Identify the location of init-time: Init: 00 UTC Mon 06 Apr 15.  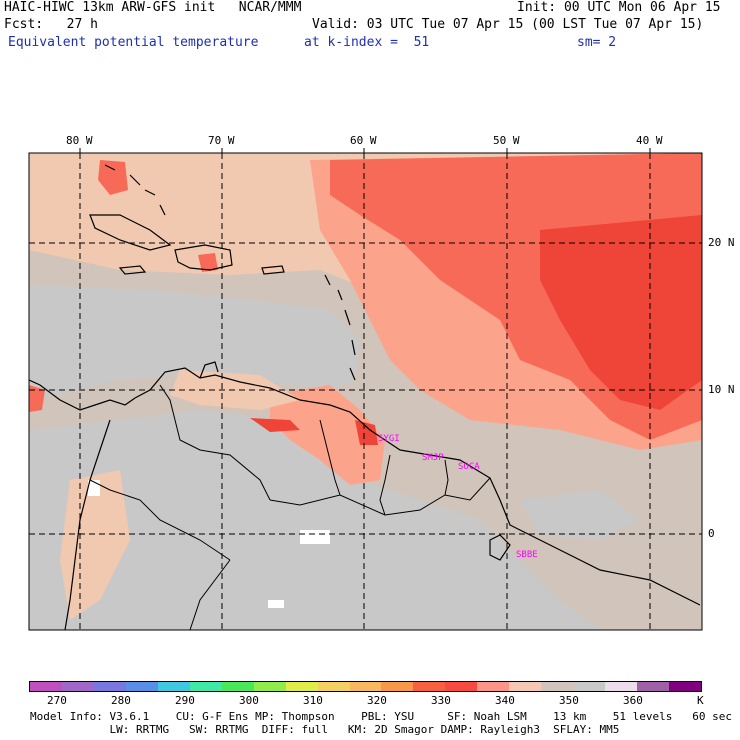
(619, 7).